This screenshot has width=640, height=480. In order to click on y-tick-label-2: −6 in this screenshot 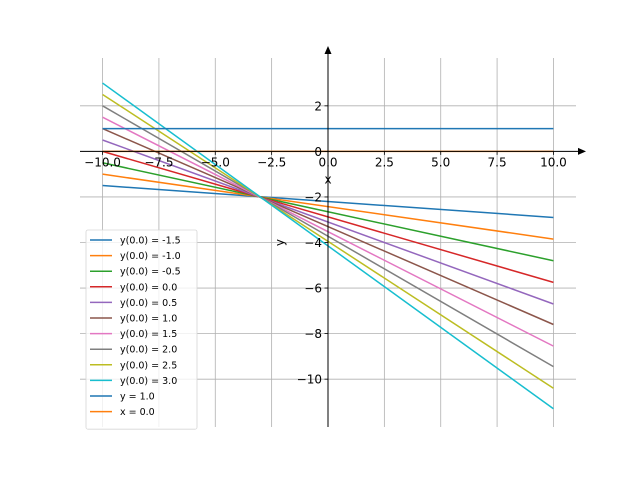, I will do `click(313, 289)`.